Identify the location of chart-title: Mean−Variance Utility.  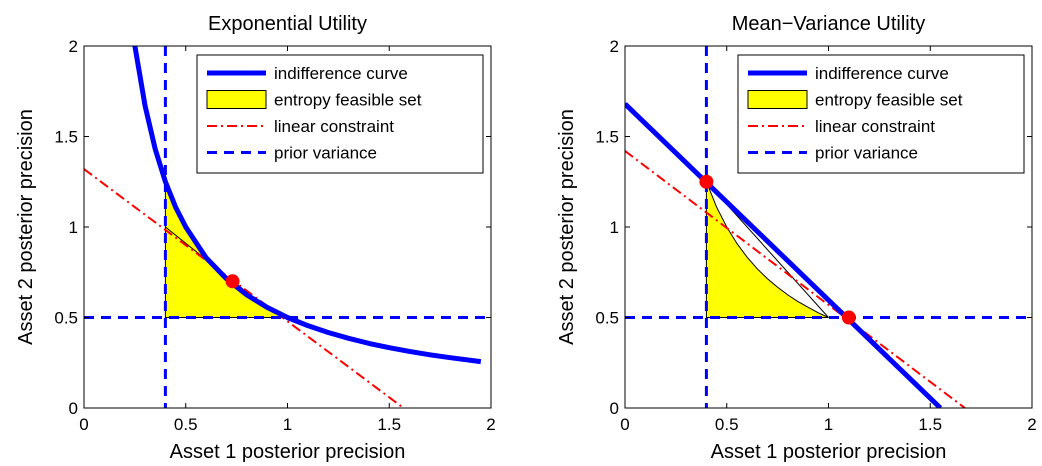
(829, 24).